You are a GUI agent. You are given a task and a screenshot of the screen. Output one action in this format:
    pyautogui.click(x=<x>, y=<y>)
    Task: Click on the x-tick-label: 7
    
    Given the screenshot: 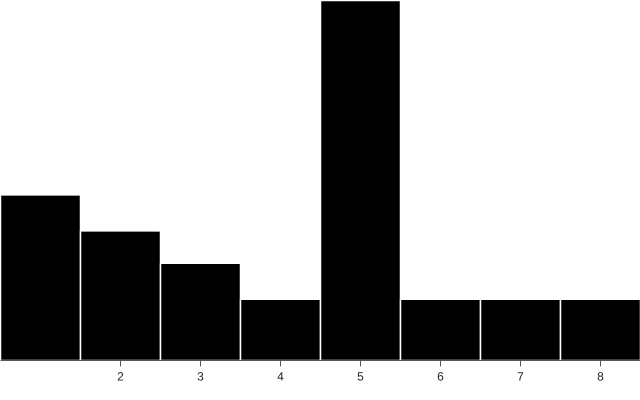 What is the action you would take?
    pyautogui.click(x=520, y=377)
    